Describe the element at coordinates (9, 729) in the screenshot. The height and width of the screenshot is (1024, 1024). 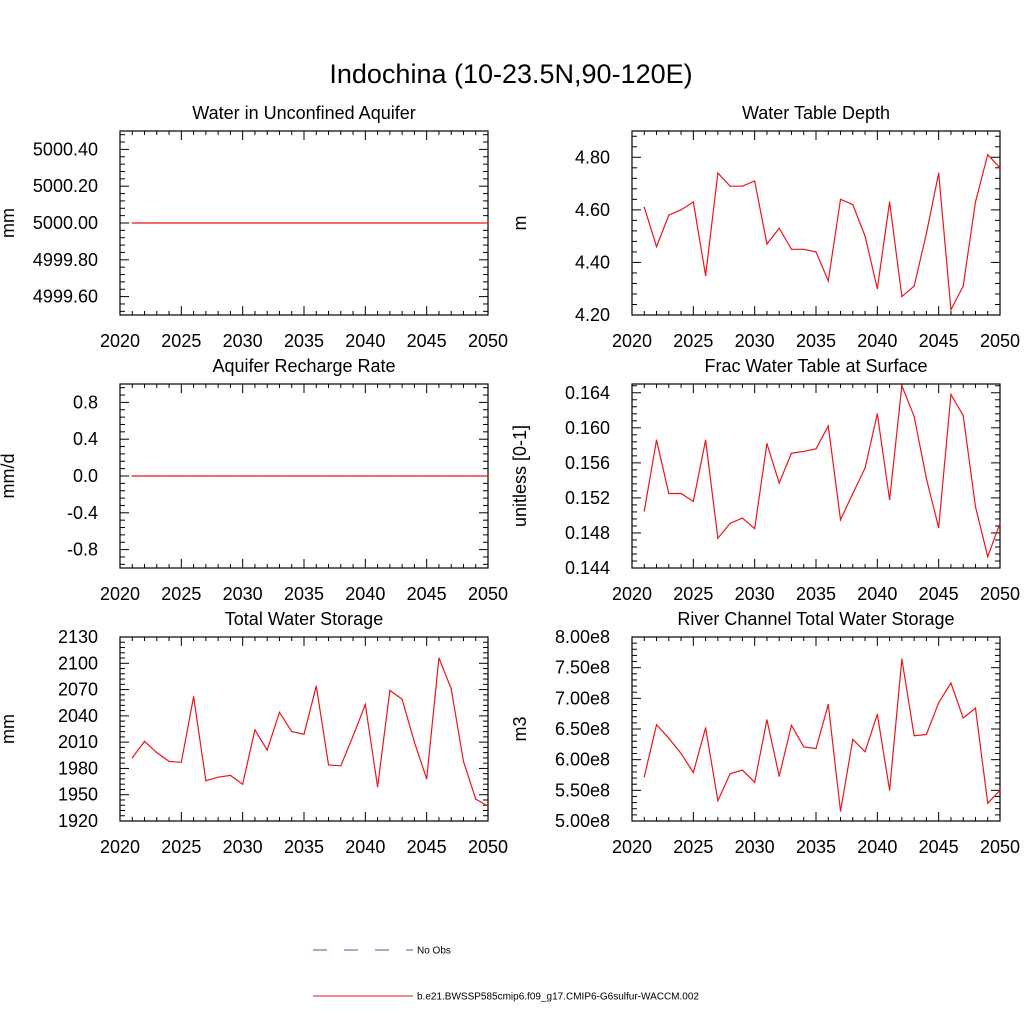
I see `y-axis-label: mm` at that location.